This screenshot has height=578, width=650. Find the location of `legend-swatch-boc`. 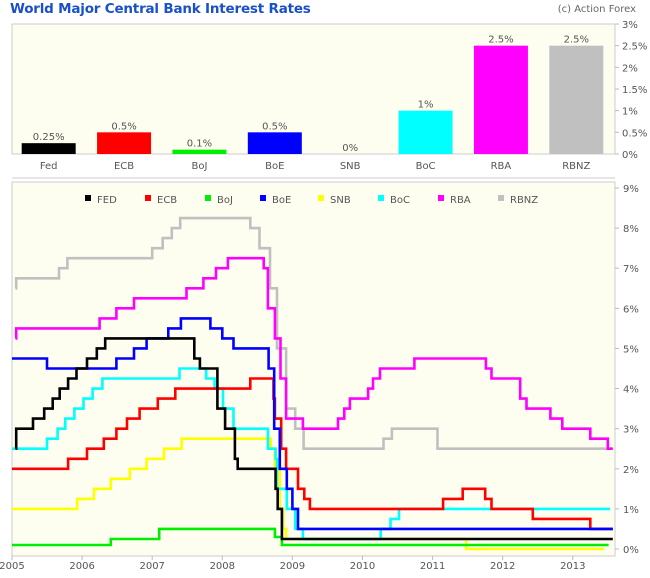

legend-swatch-boc is located at coordinates (381, 198).